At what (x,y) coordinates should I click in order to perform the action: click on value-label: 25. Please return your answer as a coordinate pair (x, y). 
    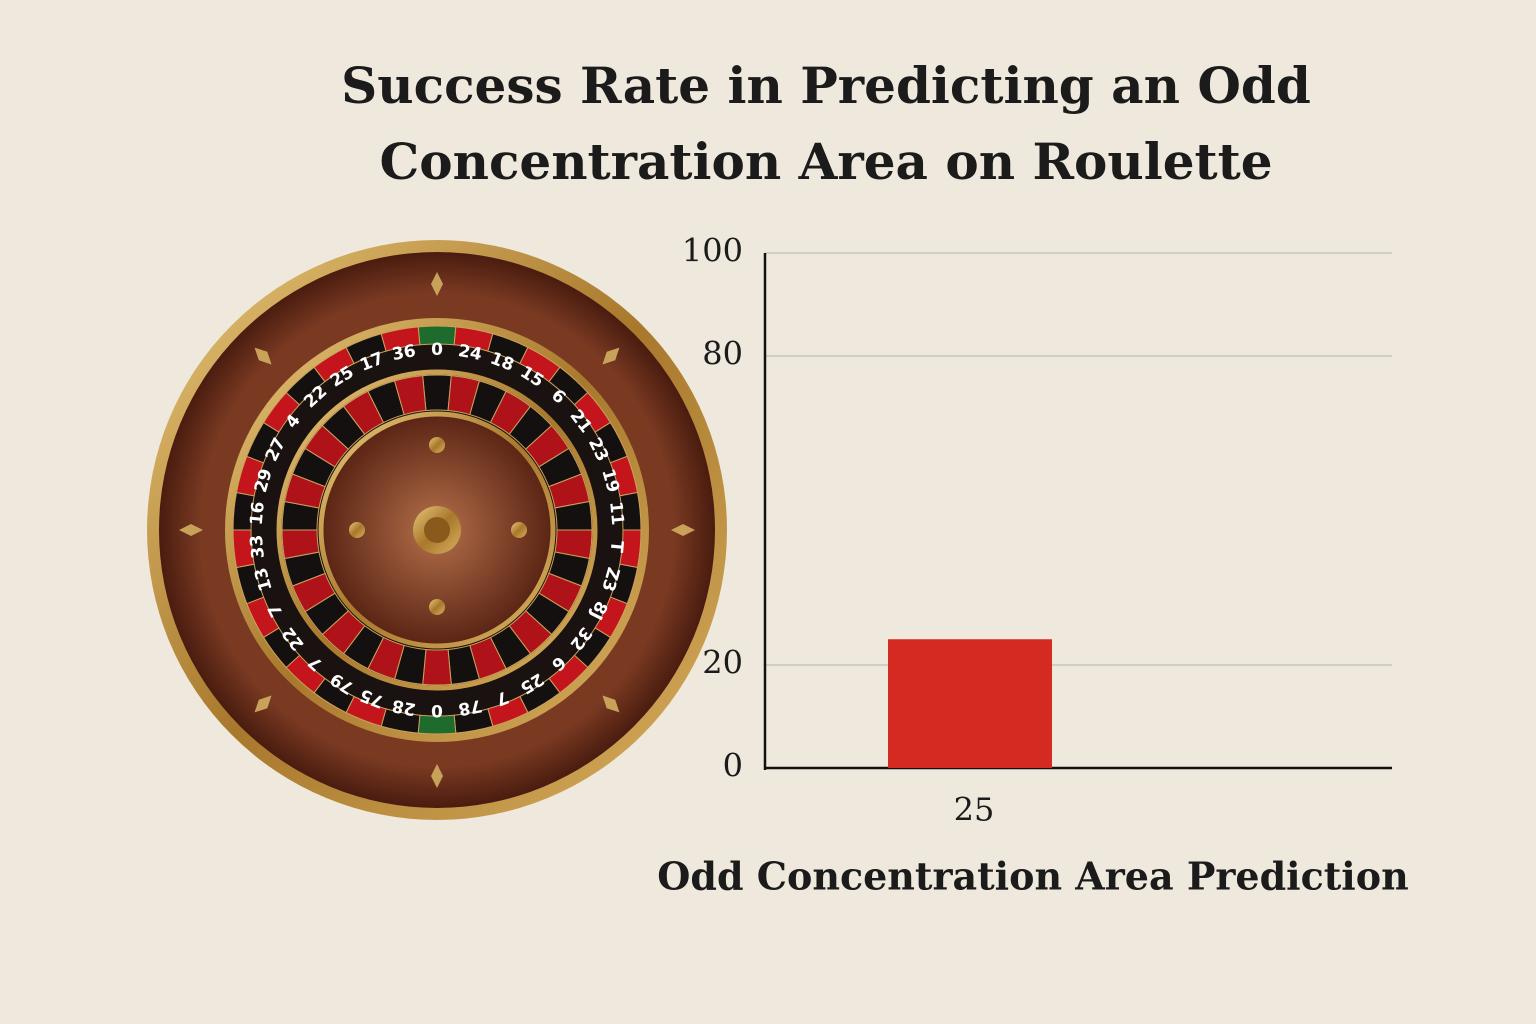
    Looking at the image, I should click on (974, 810).